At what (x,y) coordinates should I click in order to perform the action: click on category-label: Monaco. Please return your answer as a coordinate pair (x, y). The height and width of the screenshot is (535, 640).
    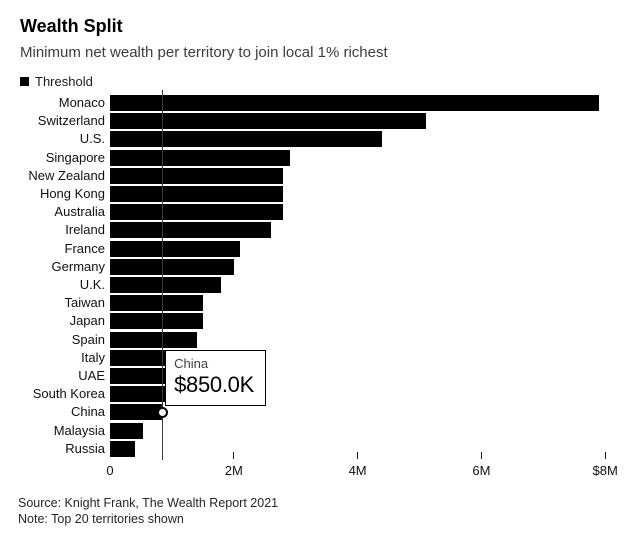
    Looking at the image, I should click on (81, 102).